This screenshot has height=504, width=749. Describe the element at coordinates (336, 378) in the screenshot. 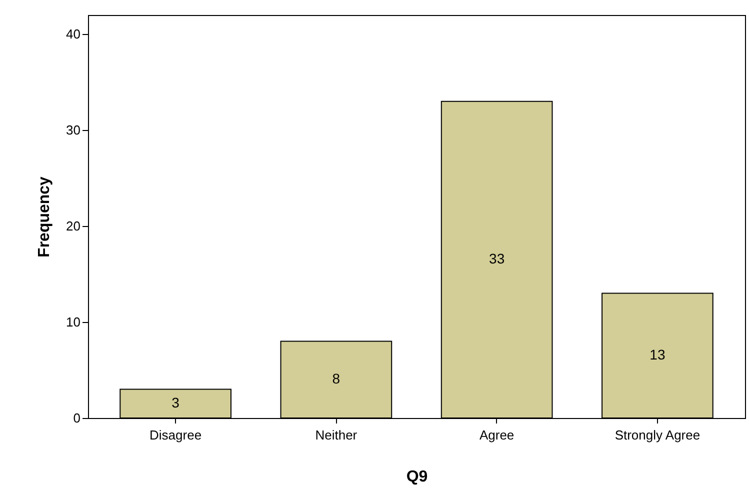

I see `data-label: 8` at that location.